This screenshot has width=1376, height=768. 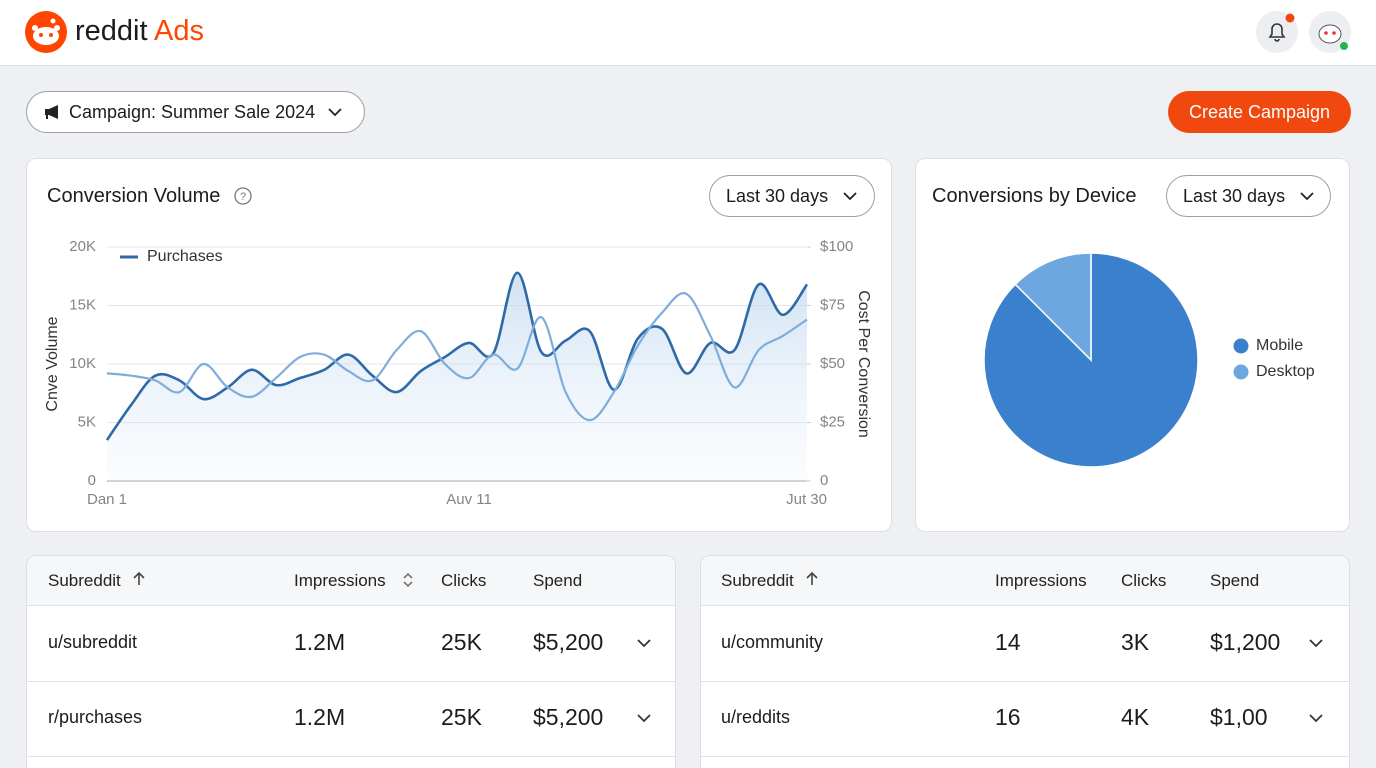 What do you see at coordinates (1259, 112) in the screenshot?
I see `create-campaign-button: Create Campaign` at bounding box center [1259, 112].